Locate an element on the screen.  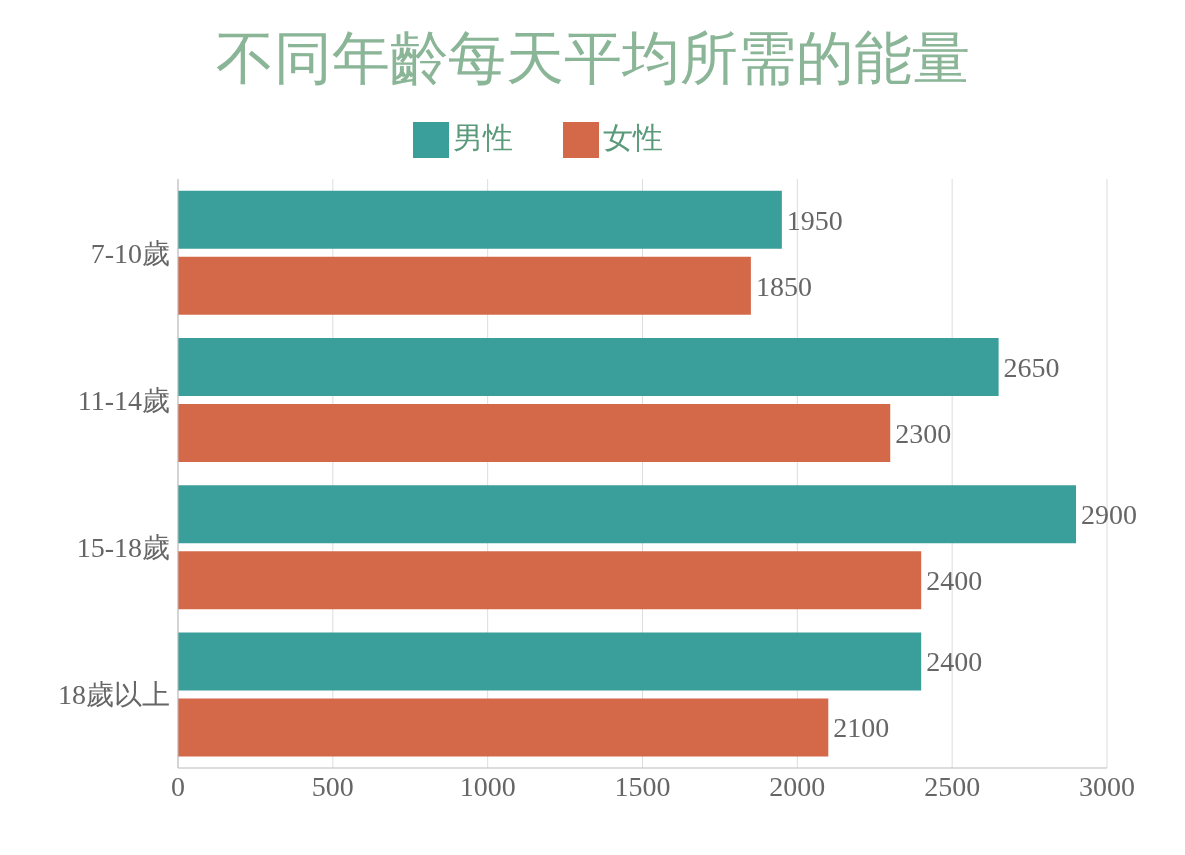
x-tick-label: 1000 is located at coordinates (487, 786).